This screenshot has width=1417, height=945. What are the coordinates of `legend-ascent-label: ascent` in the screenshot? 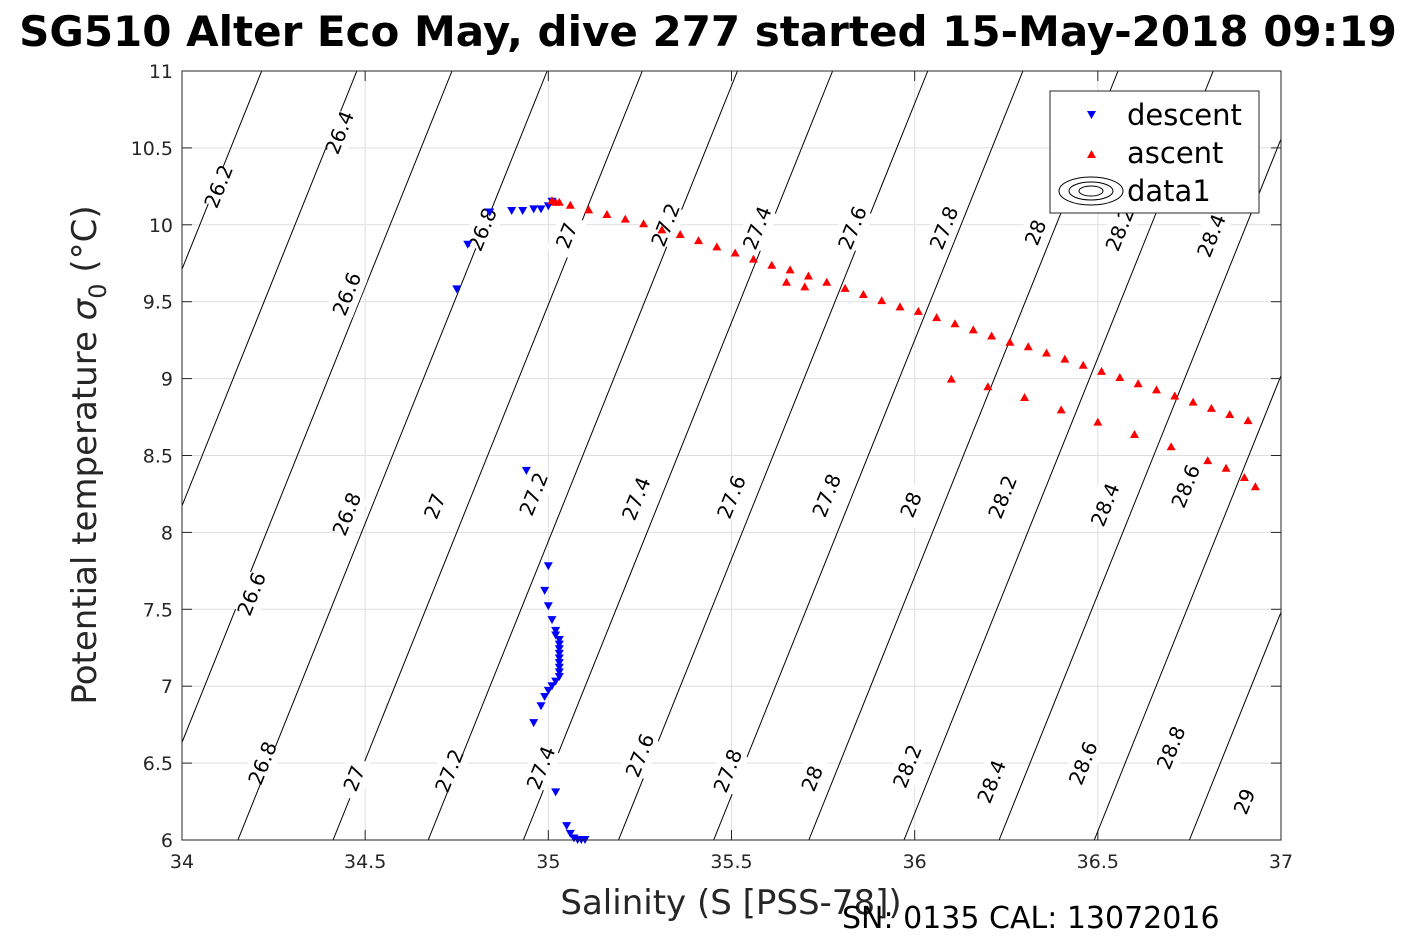 It's located at (1175, 153).